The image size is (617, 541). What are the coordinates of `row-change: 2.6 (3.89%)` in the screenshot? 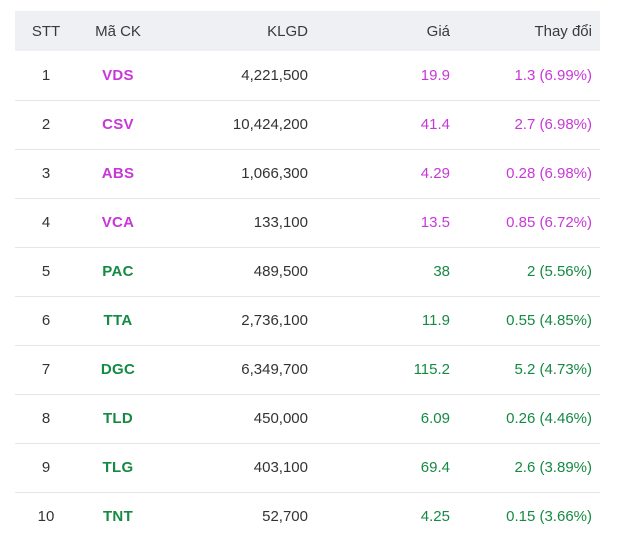 It's located at (553, 467).